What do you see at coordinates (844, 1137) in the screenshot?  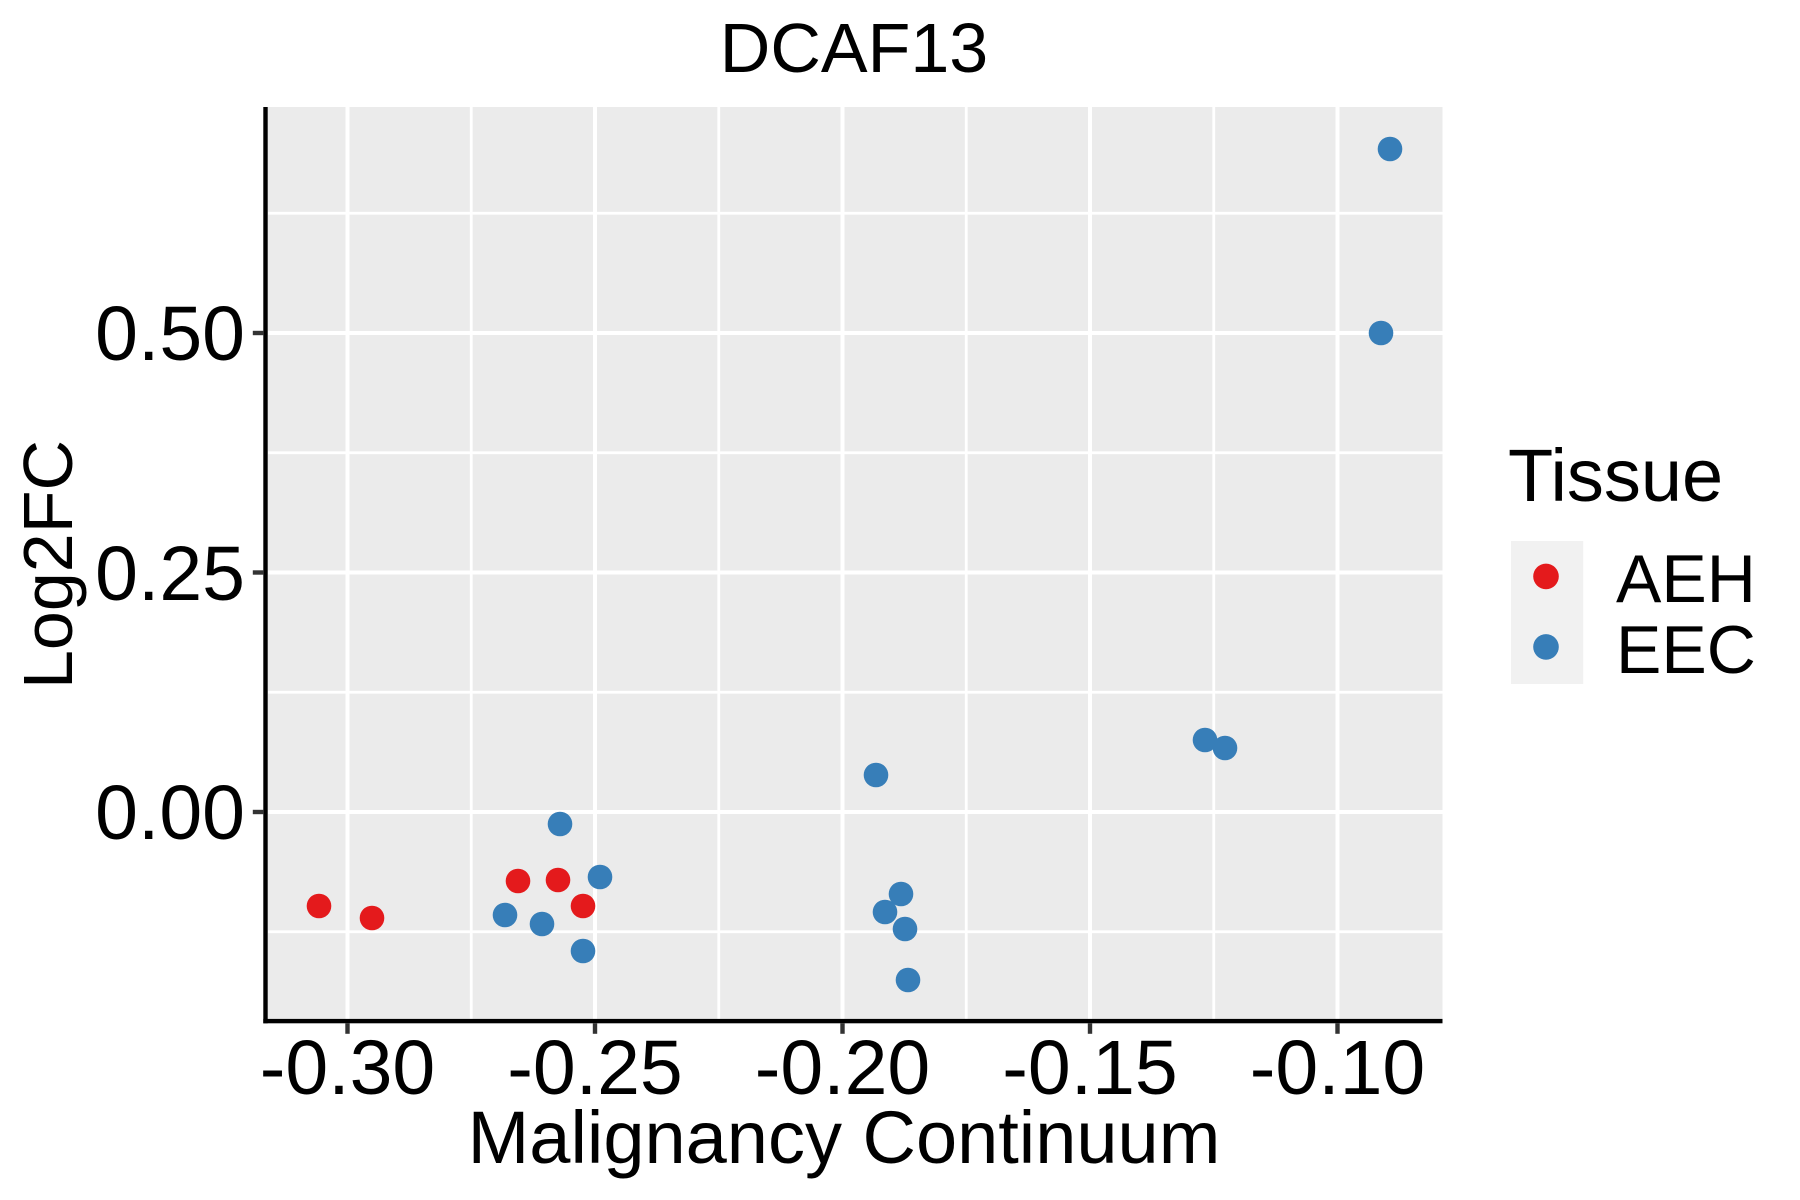 I see `svg-text: Malignancy Continuum` at bounding box center [844, 1137].